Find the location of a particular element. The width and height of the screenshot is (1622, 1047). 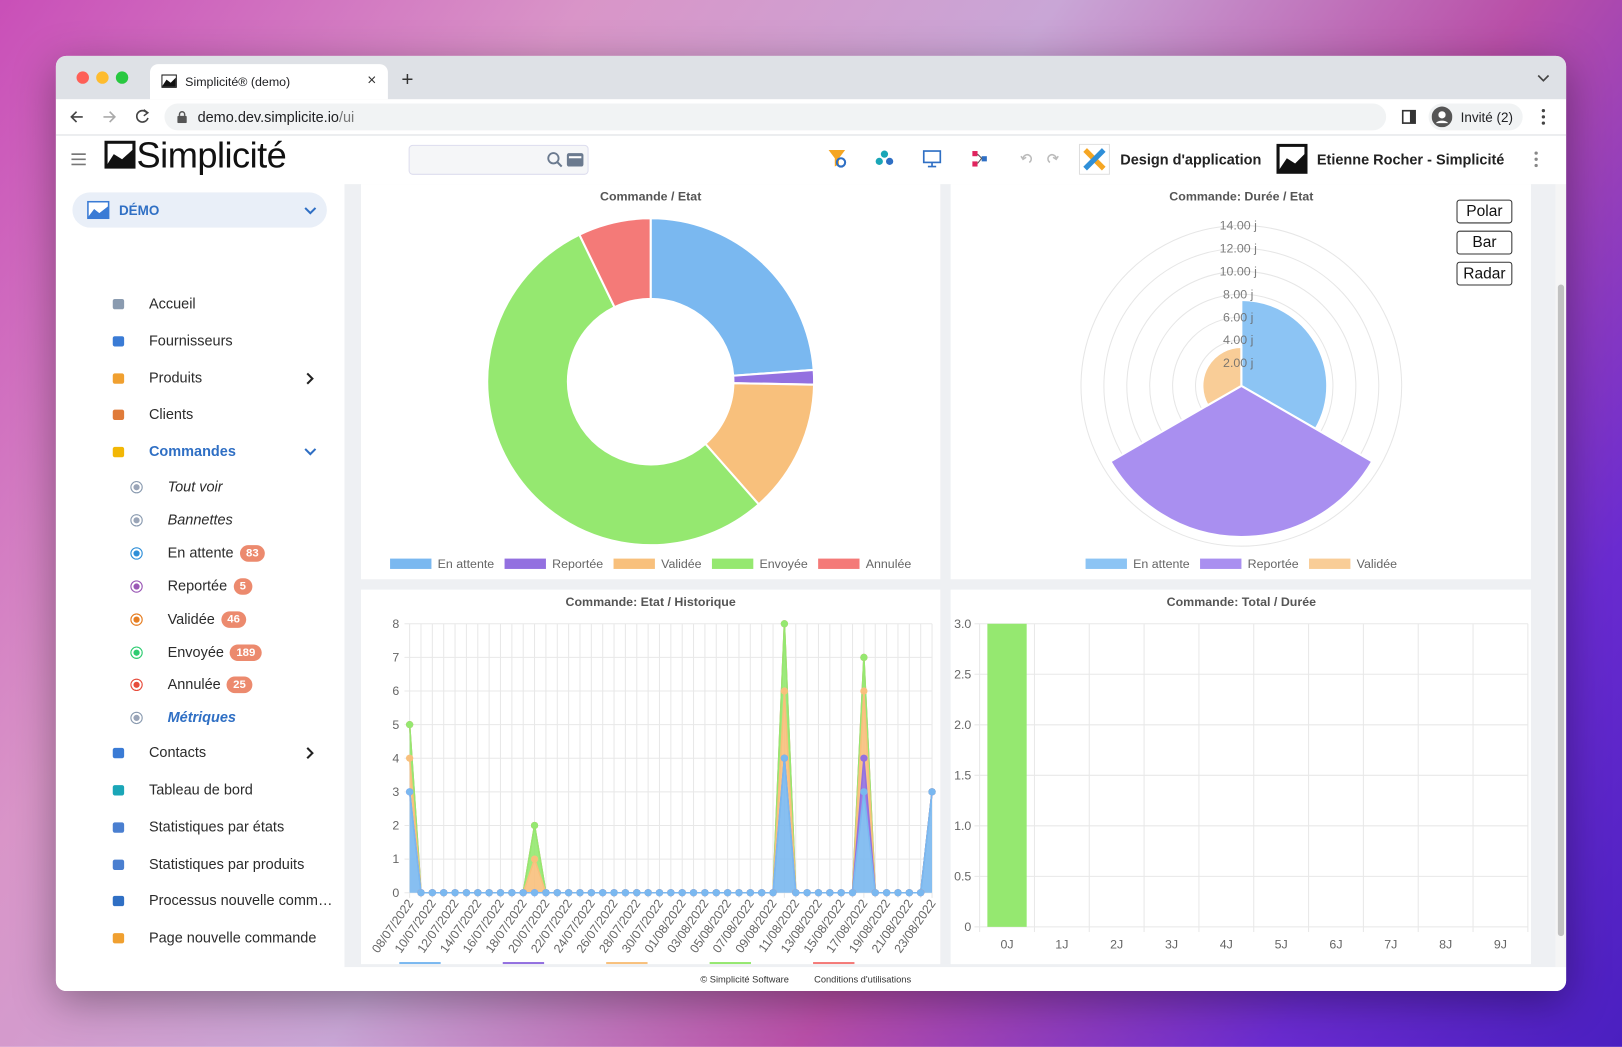

nav-subitem: Reportée 5 is located at coordinates (200, 586).